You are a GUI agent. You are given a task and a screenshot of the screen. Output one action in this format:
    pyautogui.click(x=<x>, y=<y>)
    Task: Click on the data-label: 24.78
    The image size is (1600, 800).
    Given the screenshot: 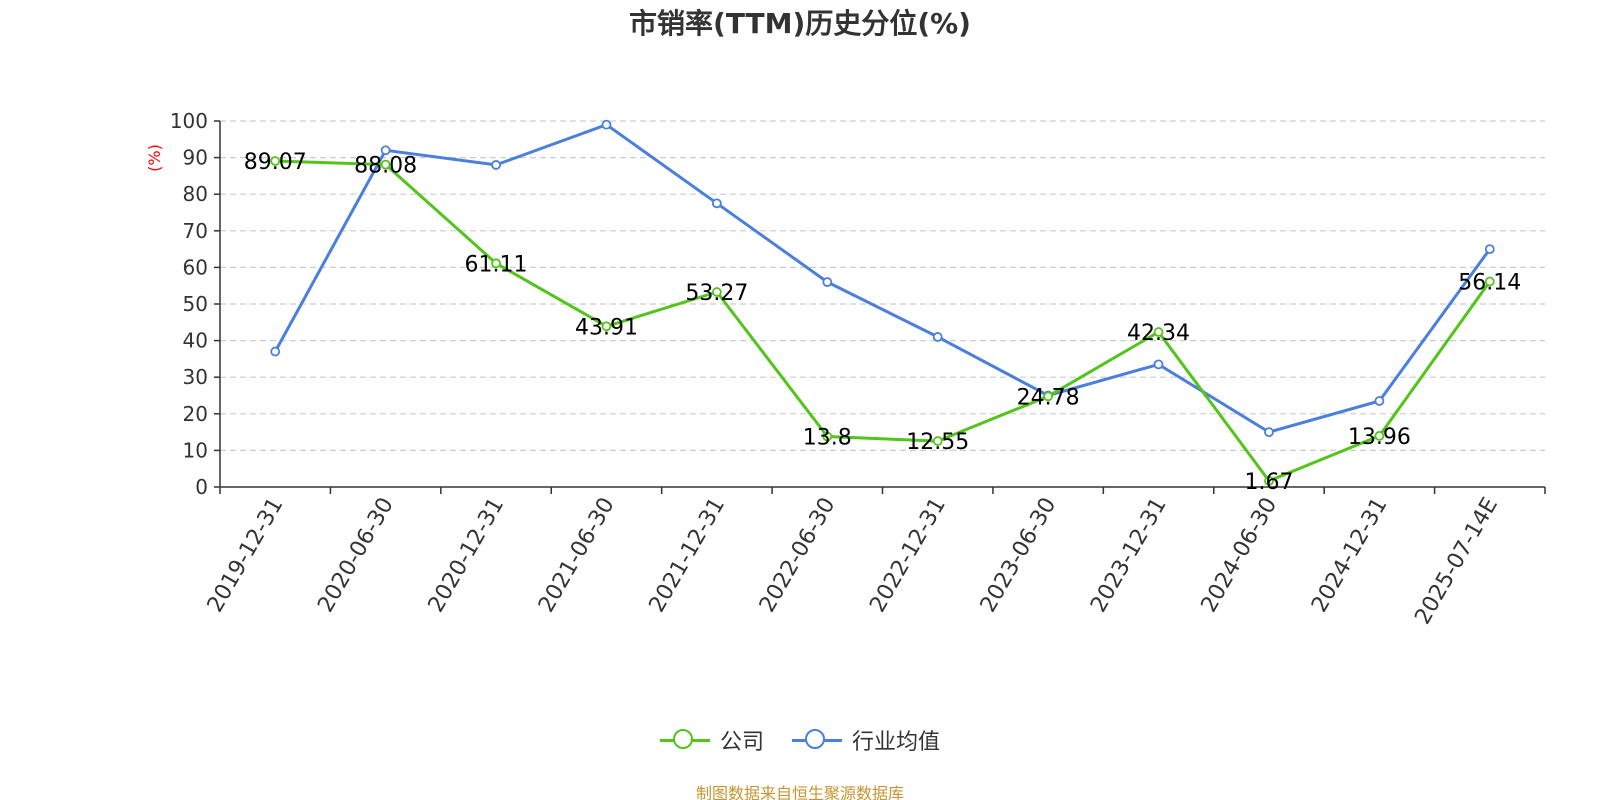 What is the action you would take?
    pyautogui.click(x=1048, y=397)
    